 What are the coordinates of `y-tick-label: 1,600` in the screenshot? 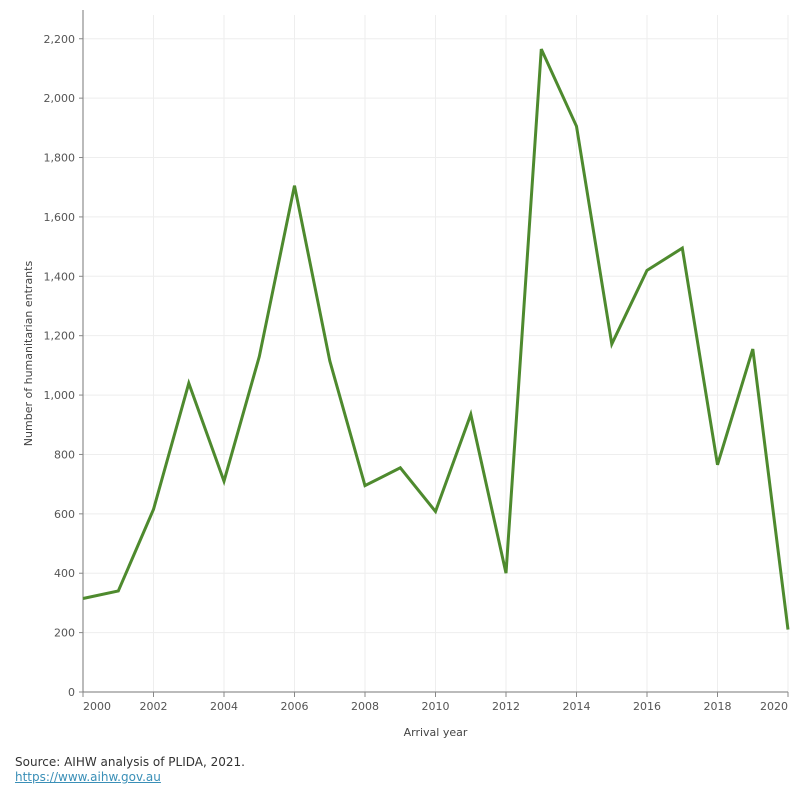 It's located at (60, 217).